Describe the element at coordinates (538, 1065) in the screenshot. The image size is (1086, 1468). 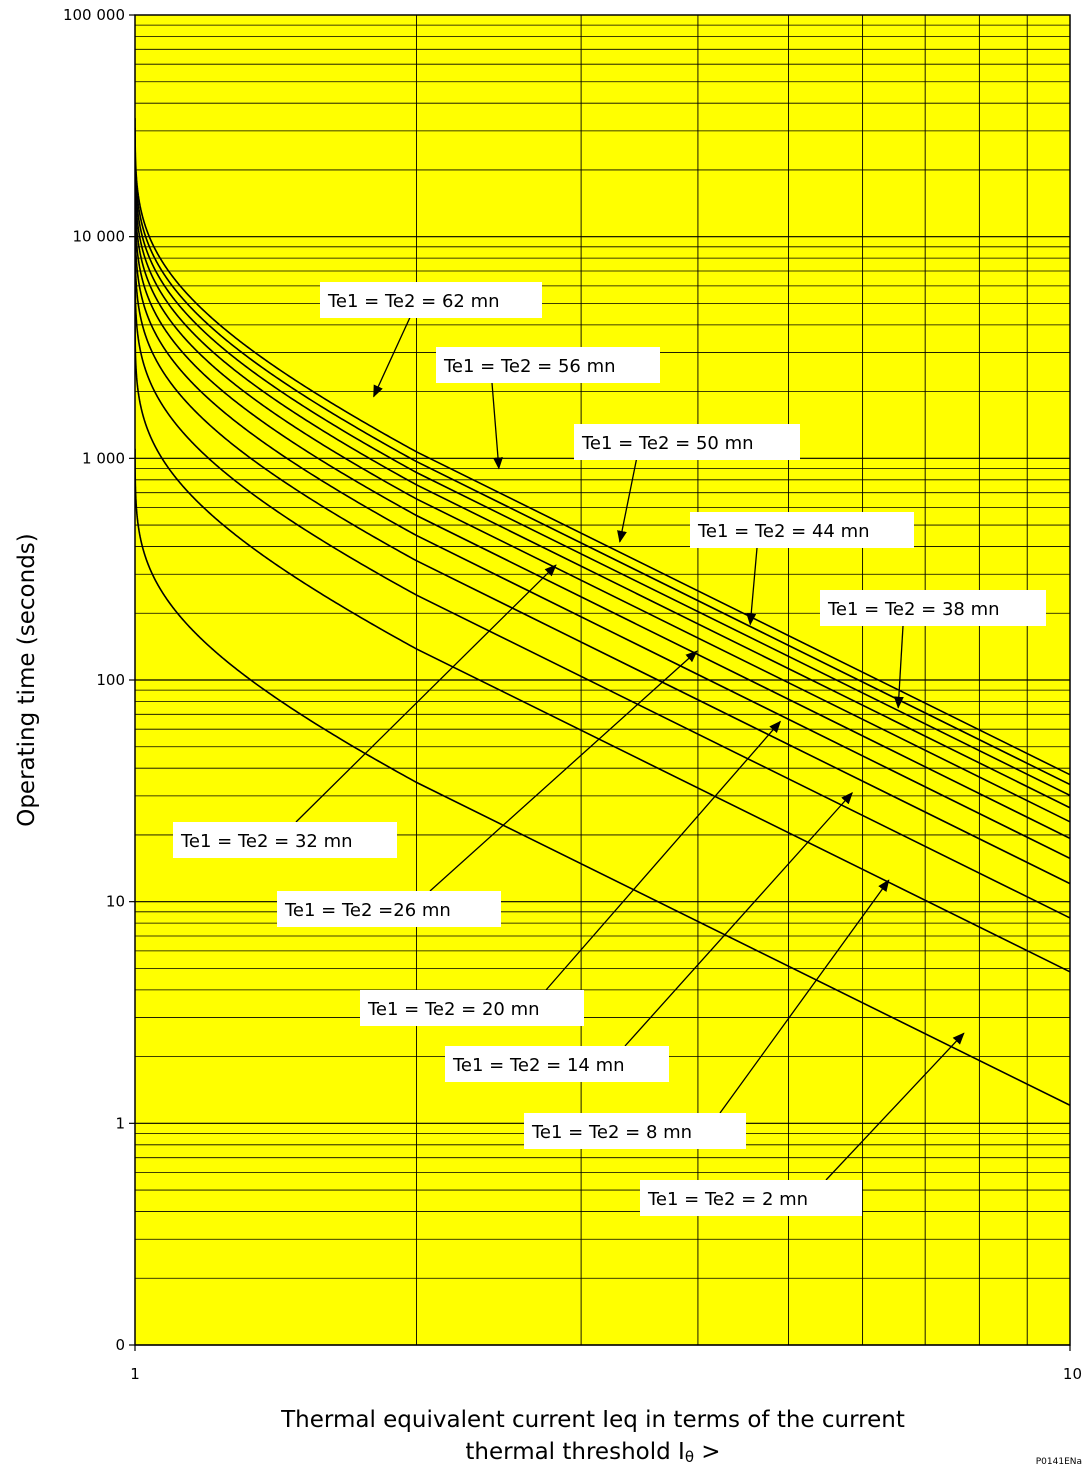
I see `callout-label: Te1 = Te2 = 14 mn` at that location.